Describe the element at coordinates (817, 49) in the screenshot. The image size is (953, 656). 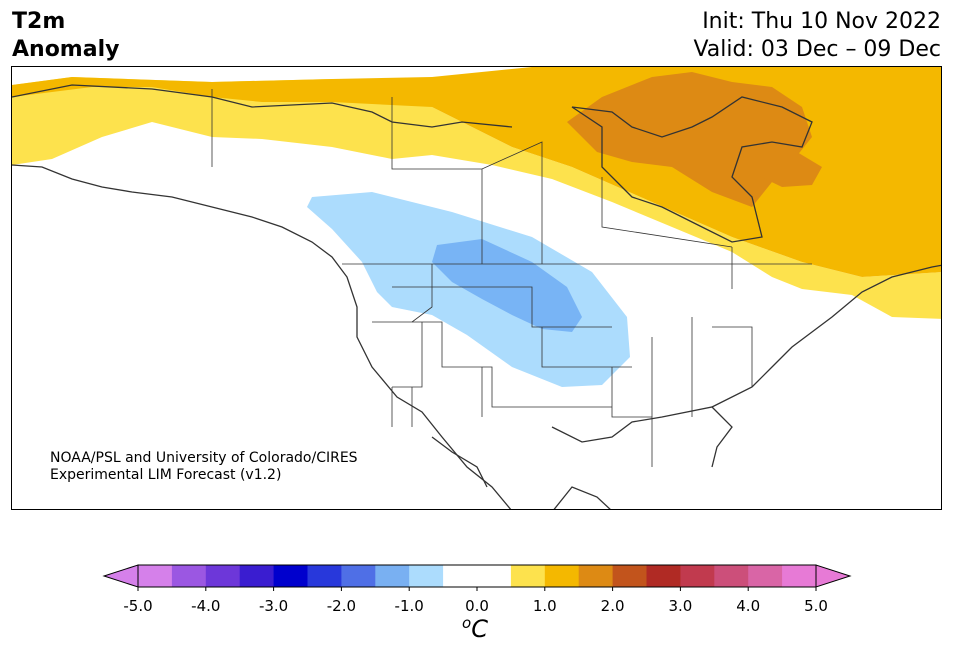
I see `valid-range: Valid: 03 Dec – 09 Dec` at that location.